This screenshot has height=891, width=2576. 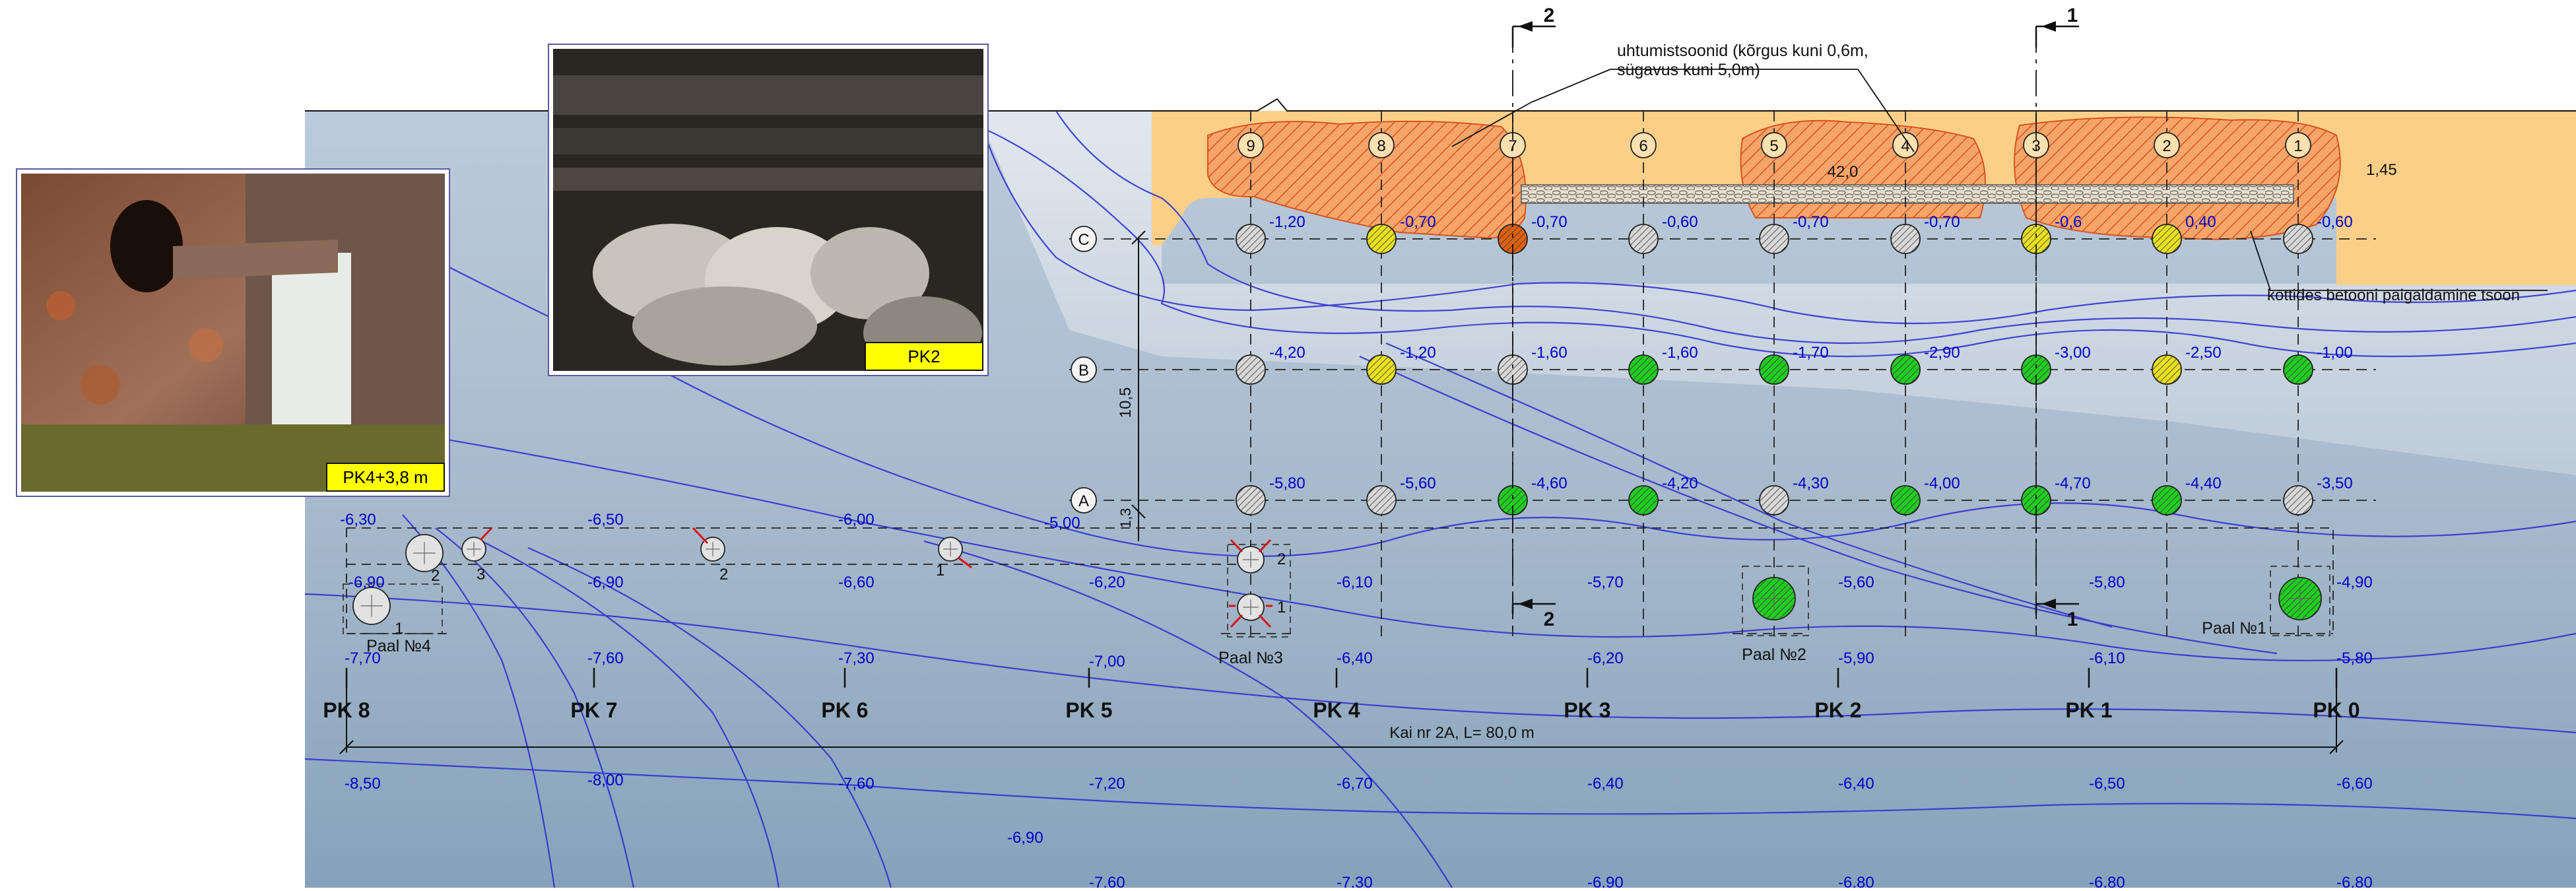 I want to click on column-head-1: 1, so click(x=2298, y=145).